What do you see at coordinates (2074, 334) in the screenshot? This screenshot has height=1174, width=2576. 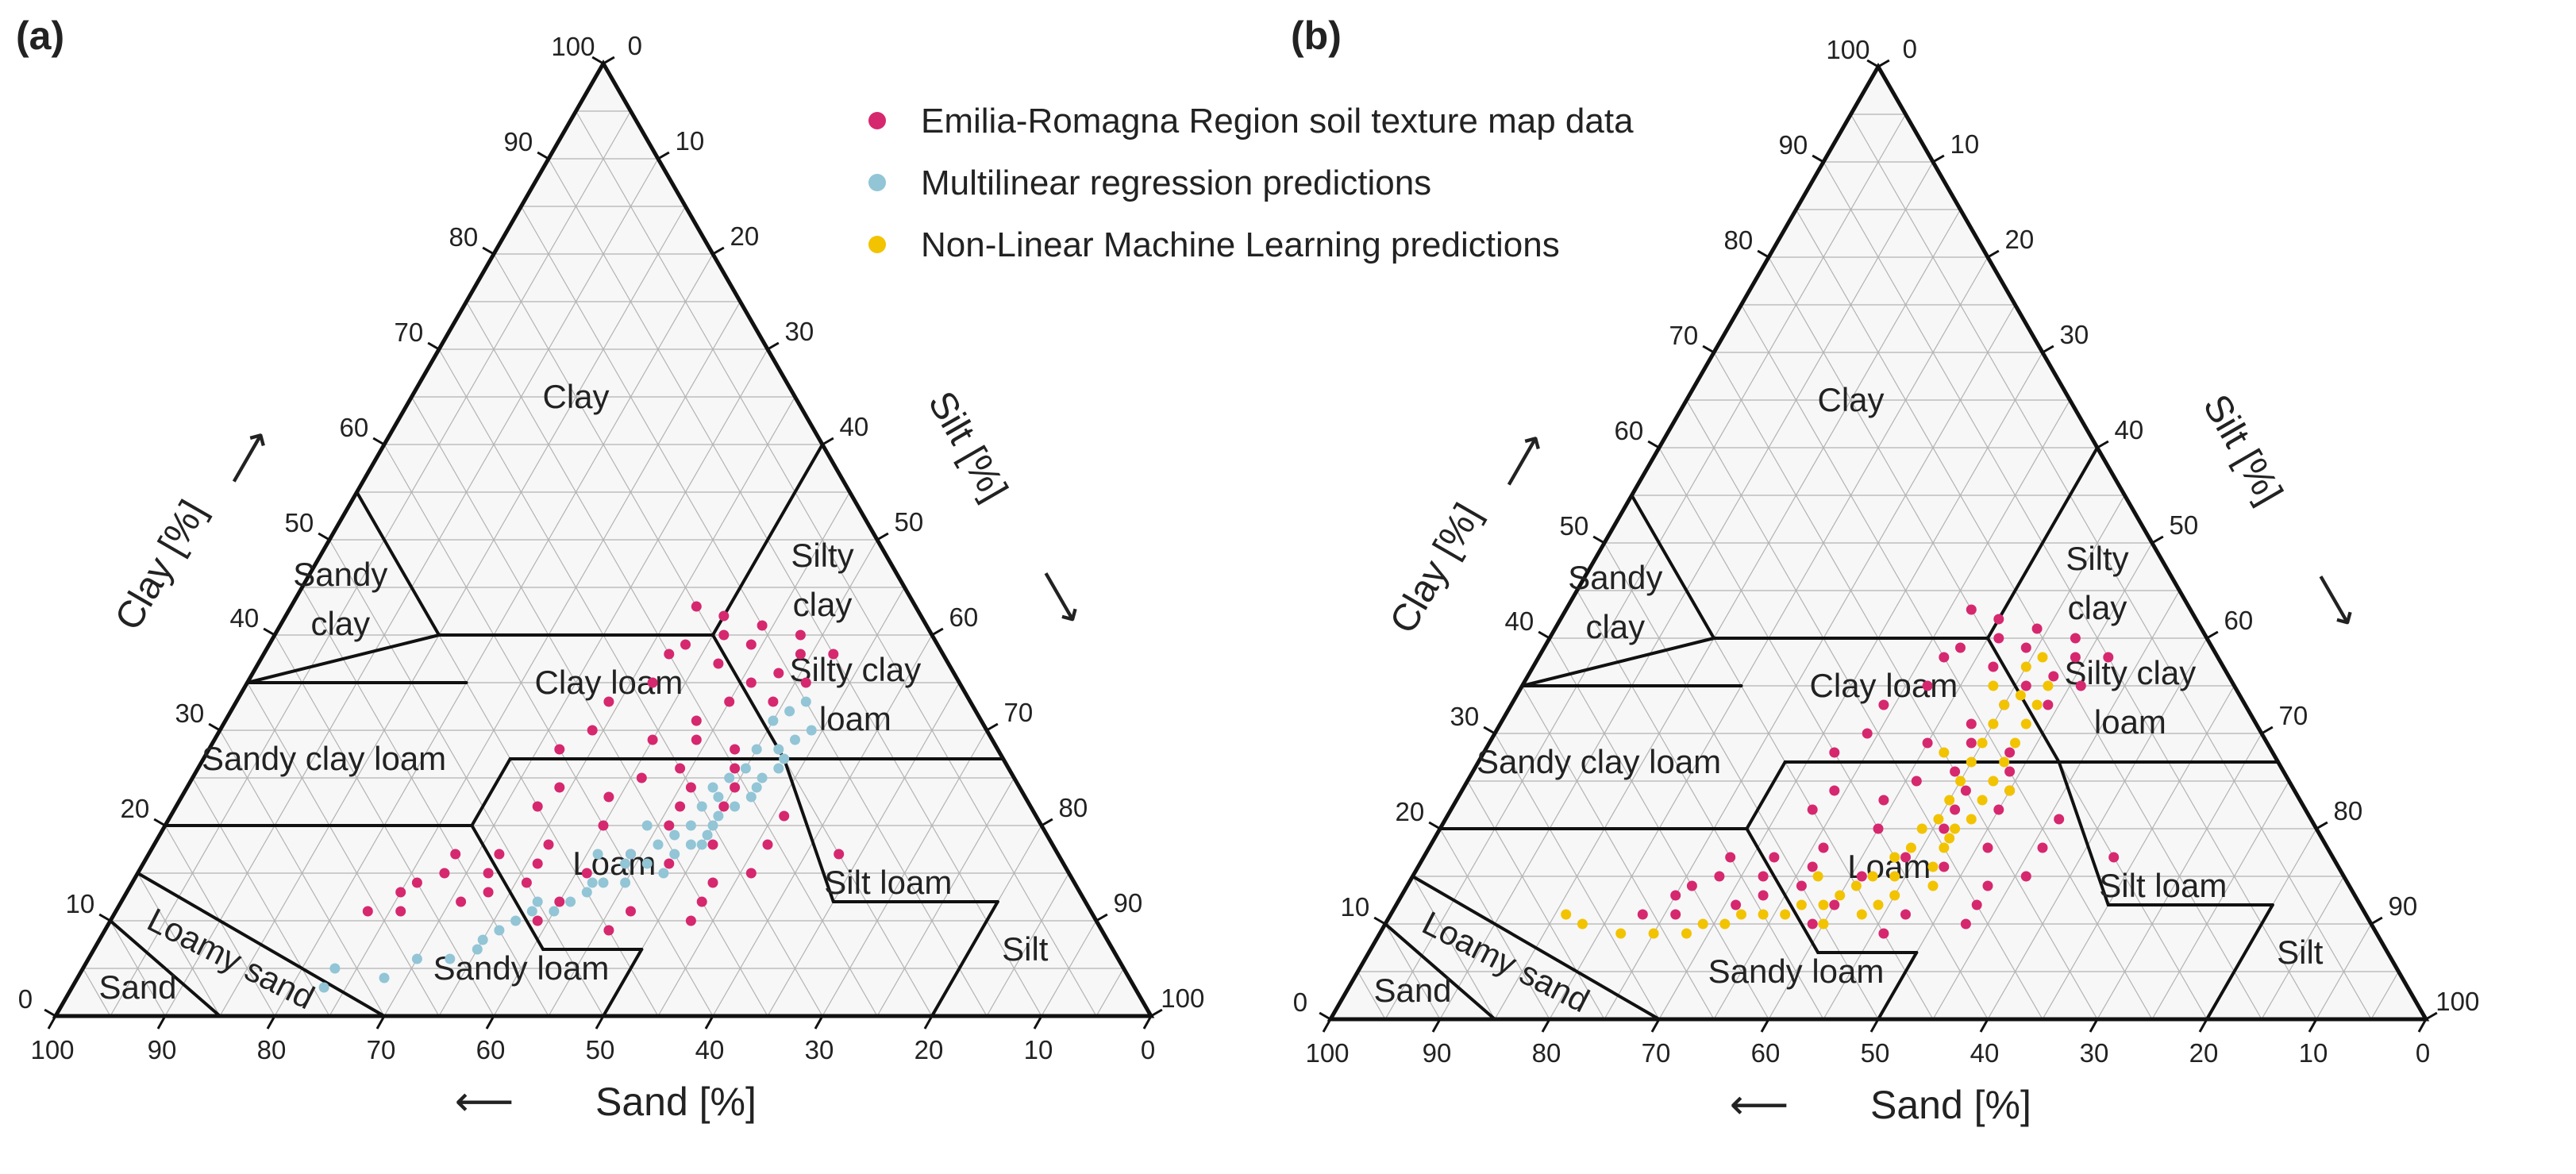 I see `silt-tick-label: 30` at bounding box center [2074, 334].